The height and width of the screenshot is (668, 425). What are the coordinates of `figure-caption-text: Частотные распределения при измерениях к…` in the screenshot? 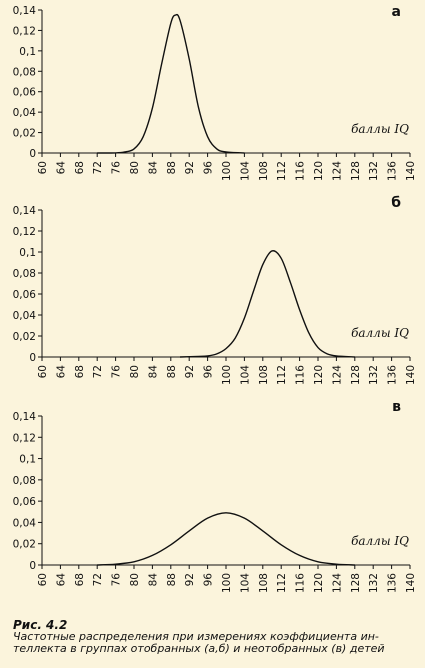 It's located at (199, 642).